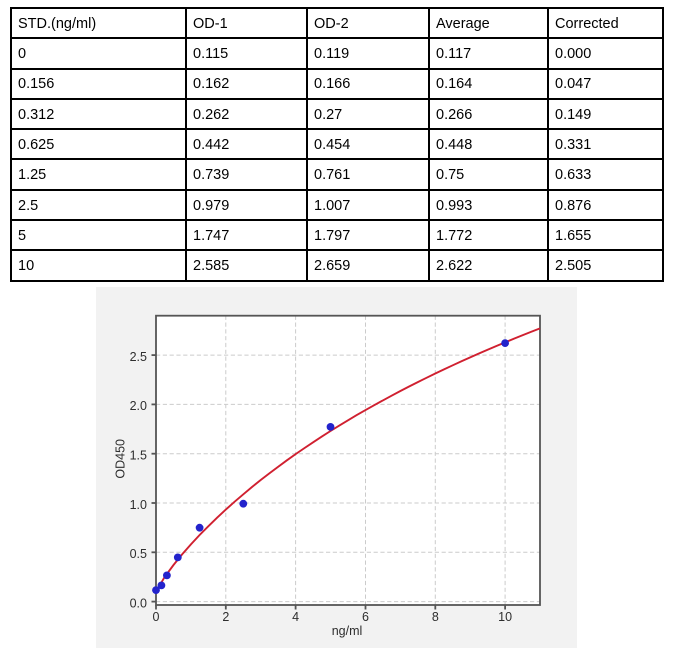 Image resolution: width=675 pixels, height=659 pixels. Describe the element at coordinates (435, 617) in the screenshot. I see `svg-text: 8` at that location.